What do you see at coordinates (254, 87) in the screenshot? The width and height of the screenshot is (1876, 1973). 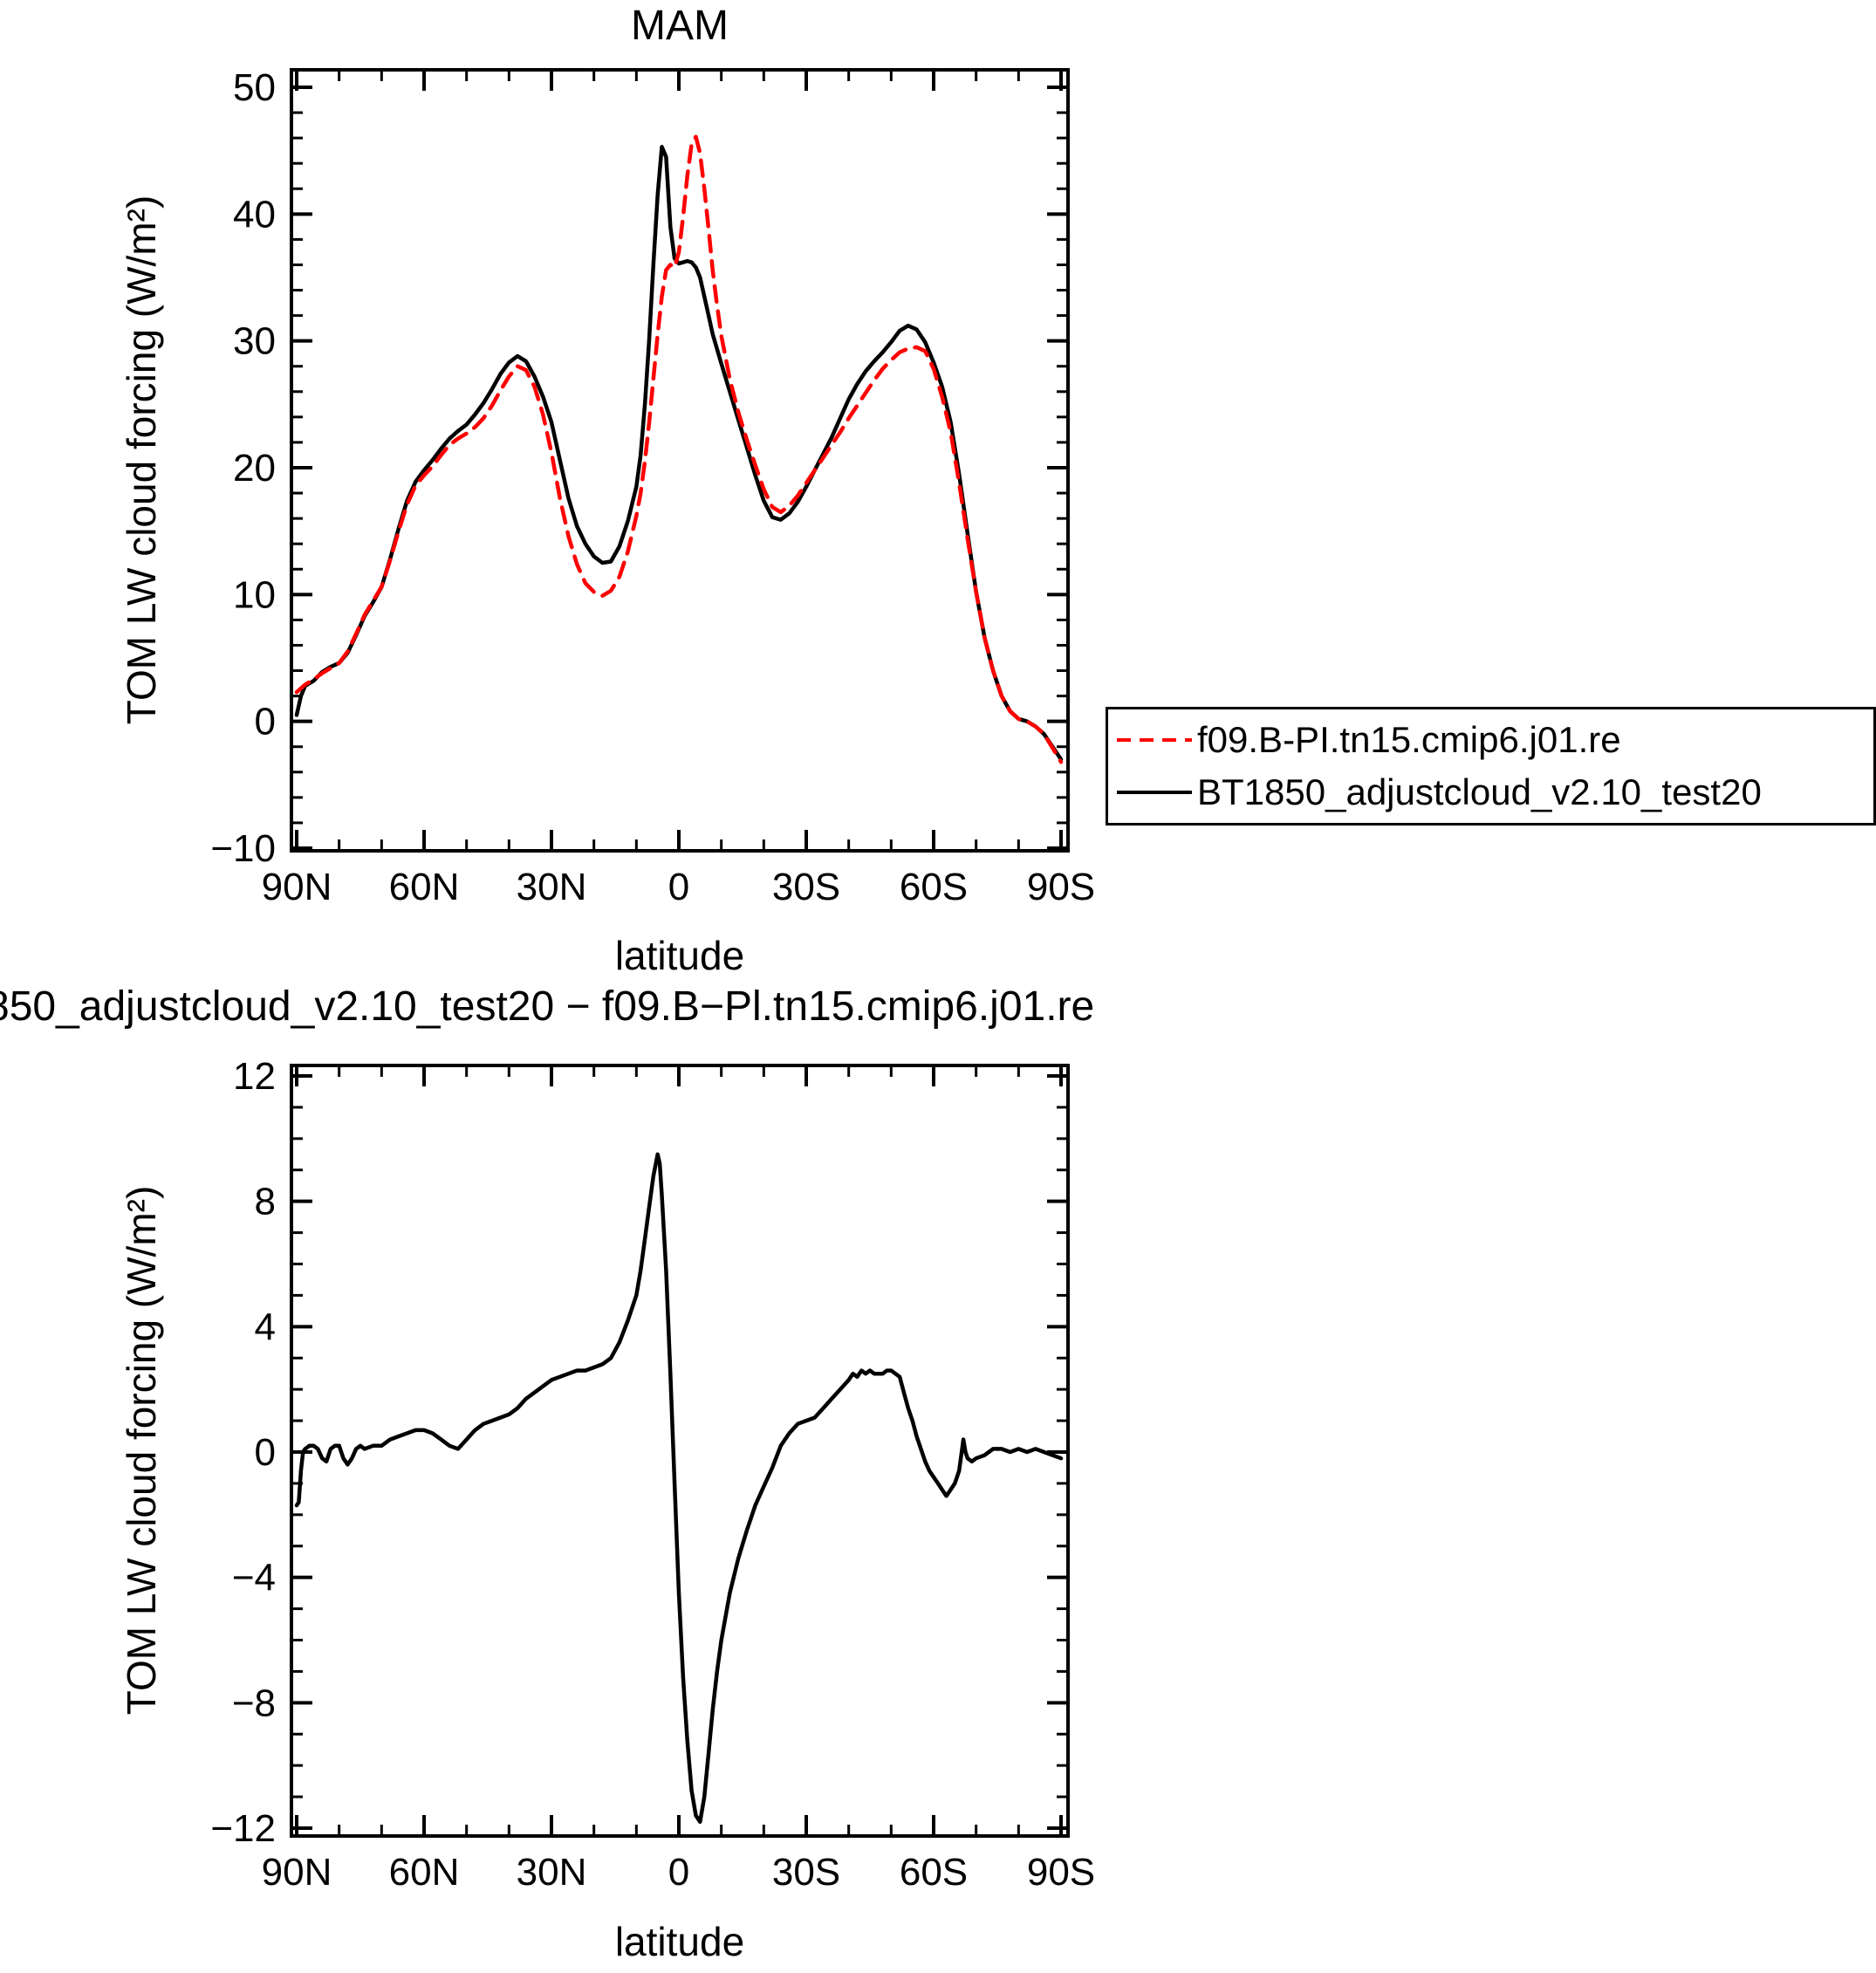 I see `svg-text: 50` at bounding box center [254, 87].